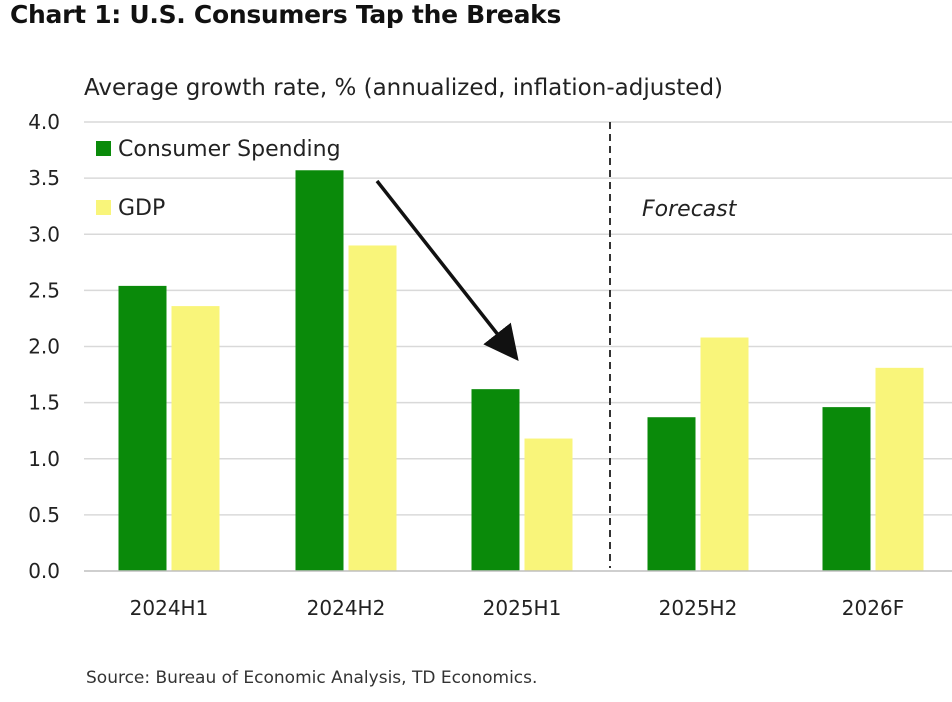 This screenshot has width=952, height=702. What do you see at coordinates (142, 428) in the screenshot?
I see `bar-consumer-spending-2024h1` at bounding box center [142, 428].